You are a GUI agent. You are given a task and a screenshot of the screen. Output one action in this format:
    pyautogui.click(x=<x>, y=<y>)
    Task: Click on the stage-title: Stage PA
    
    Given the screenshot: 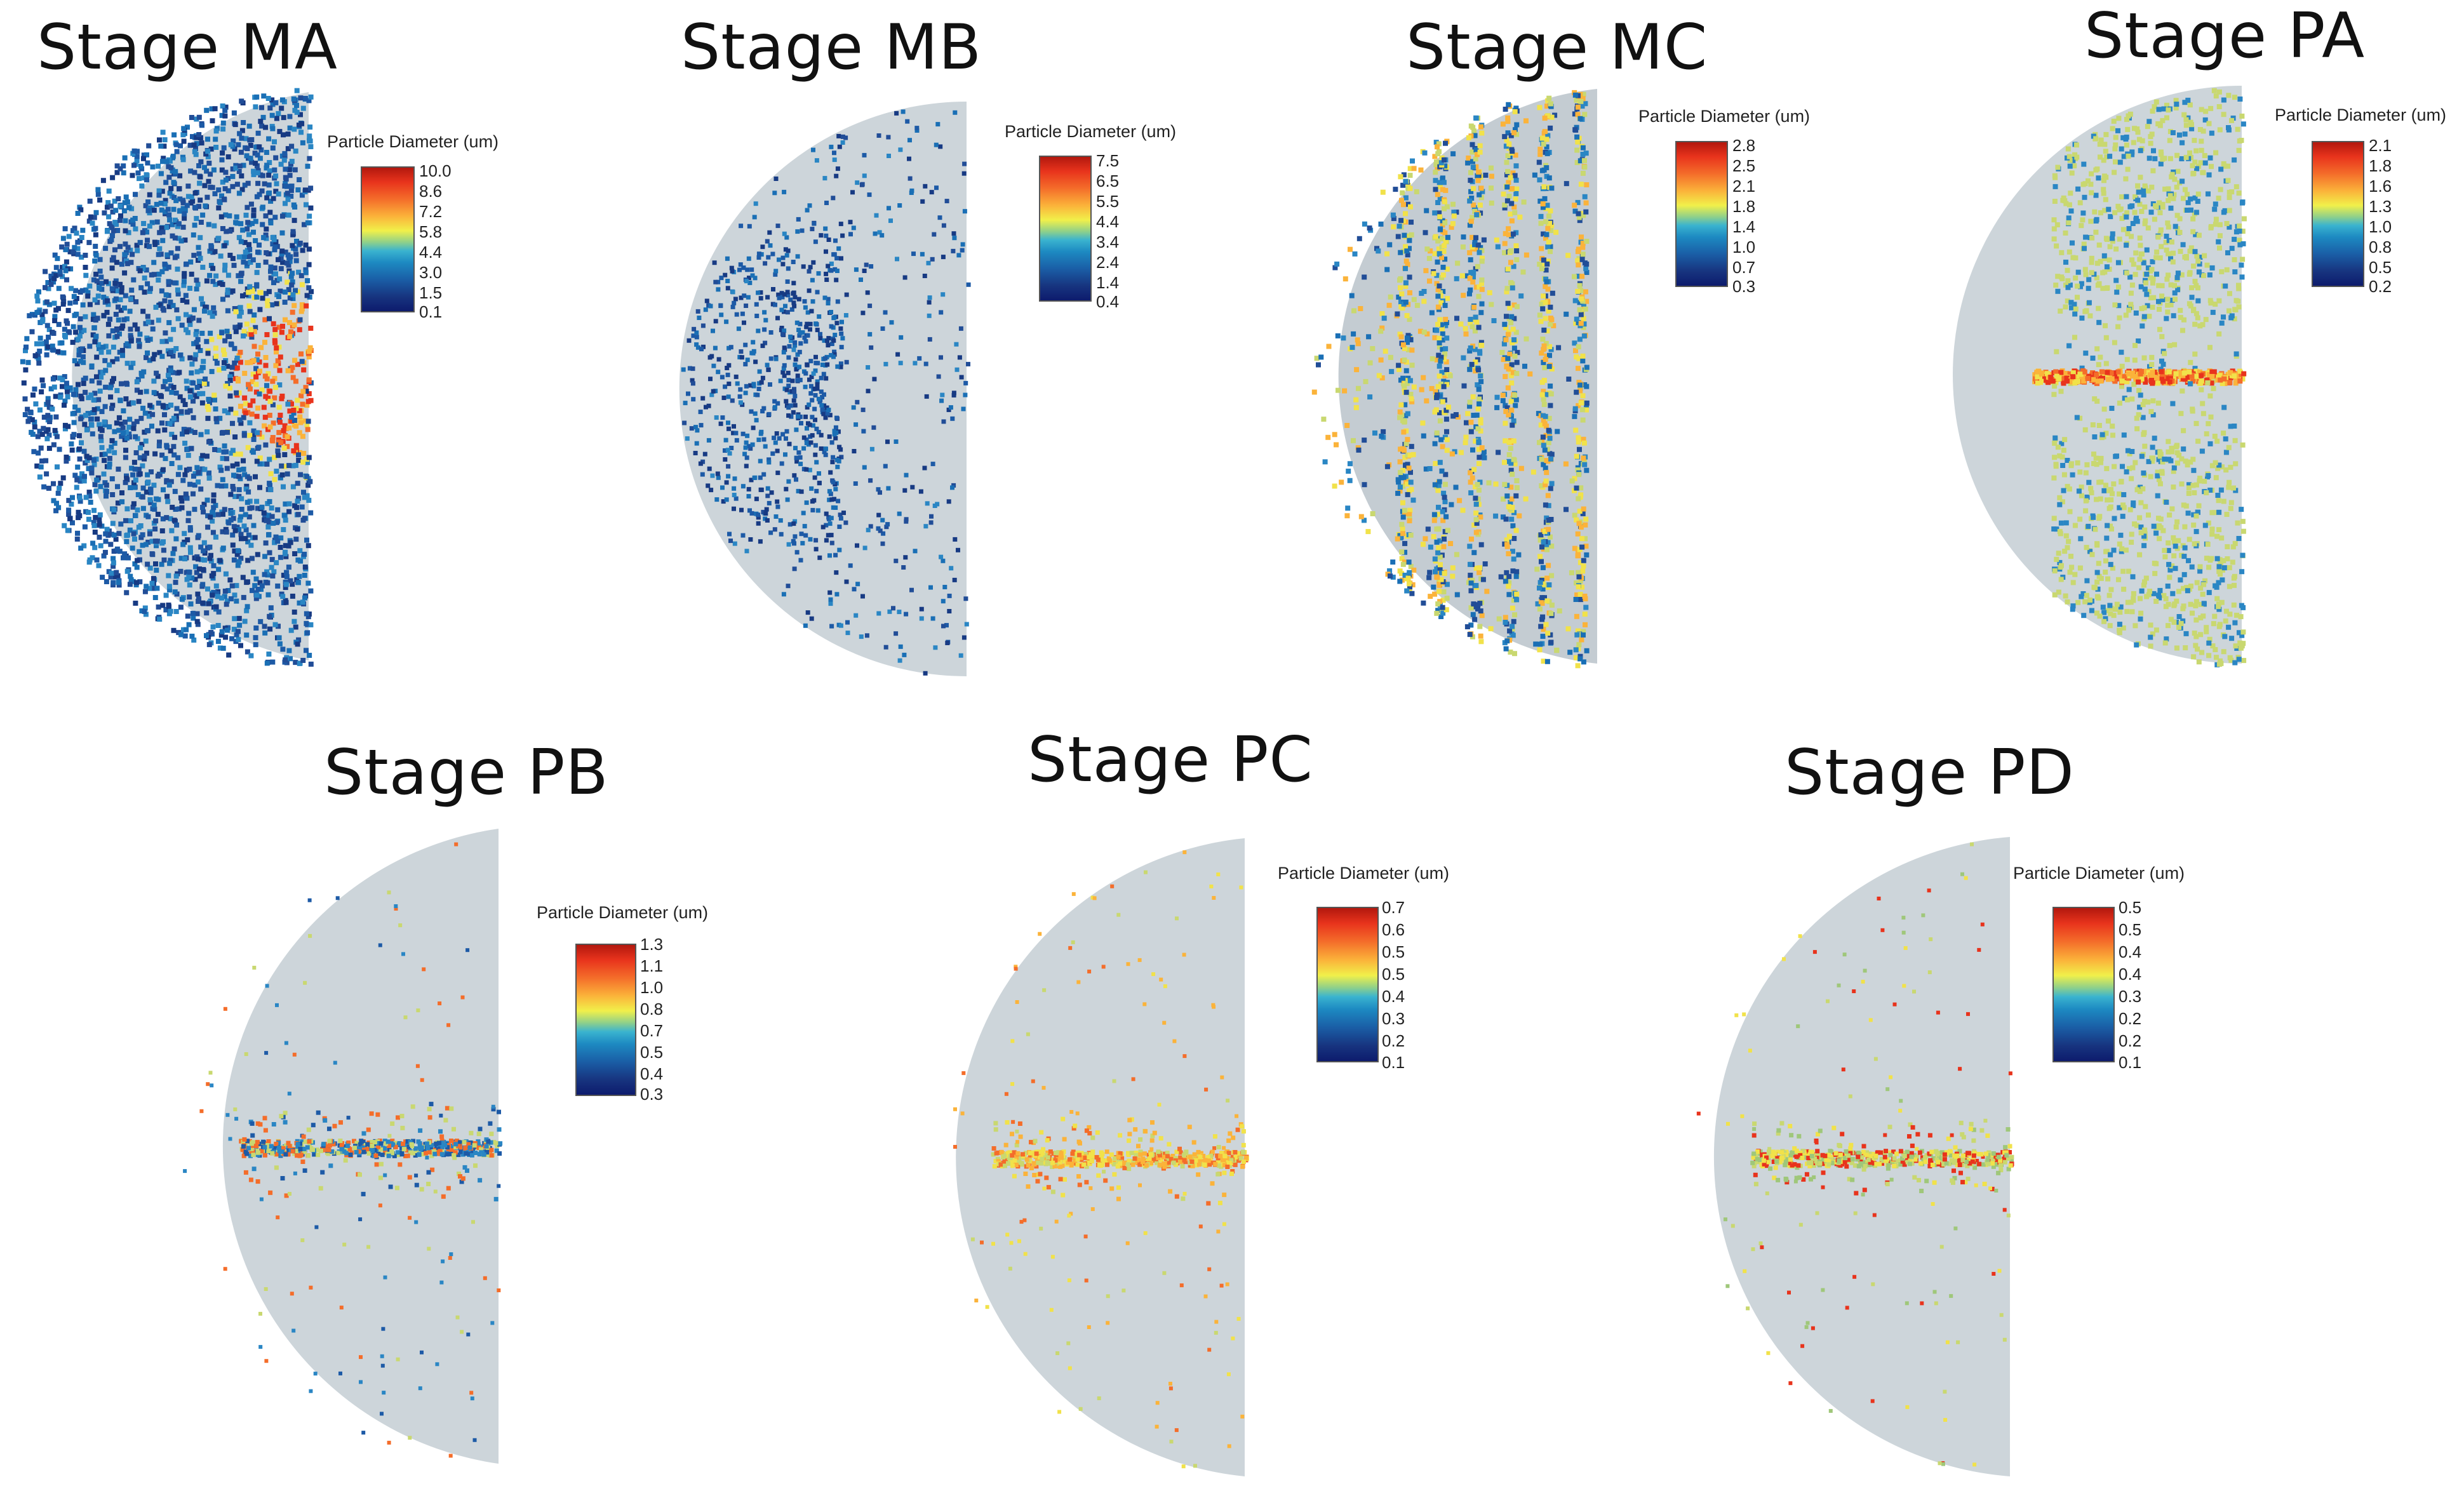 What is the action you would take?
    pyautogui.click(x=2225, y=36)
    